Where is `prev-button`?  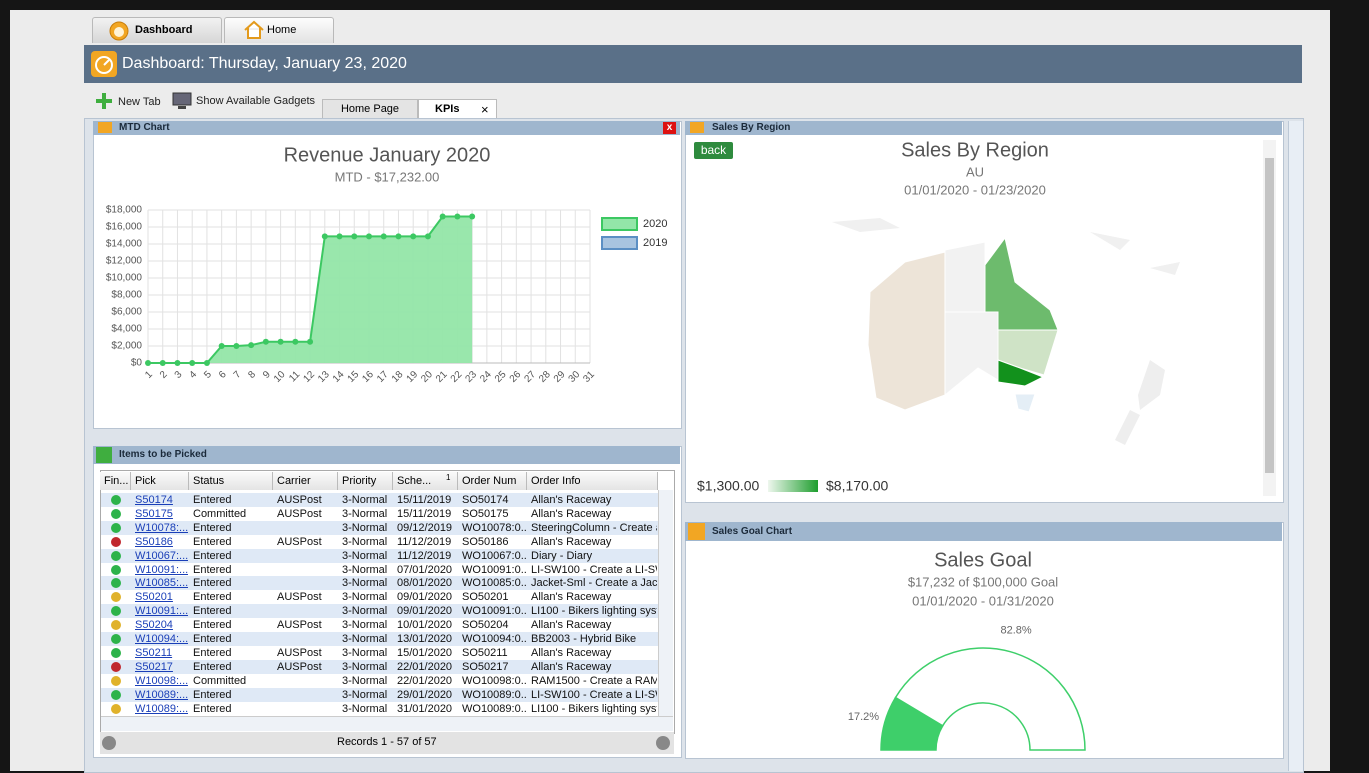 prev-button is located at coordinates (109, 743).